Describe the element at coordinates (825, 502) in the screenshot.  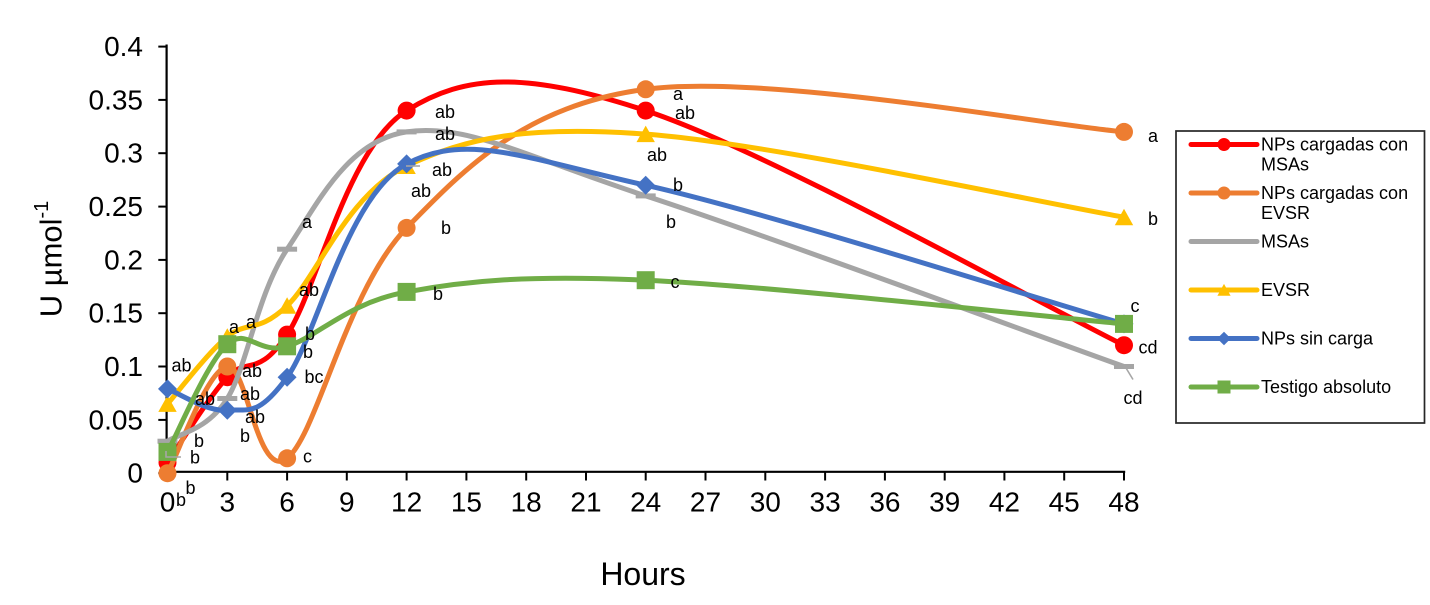
I see `svg-text: 33` at that location.